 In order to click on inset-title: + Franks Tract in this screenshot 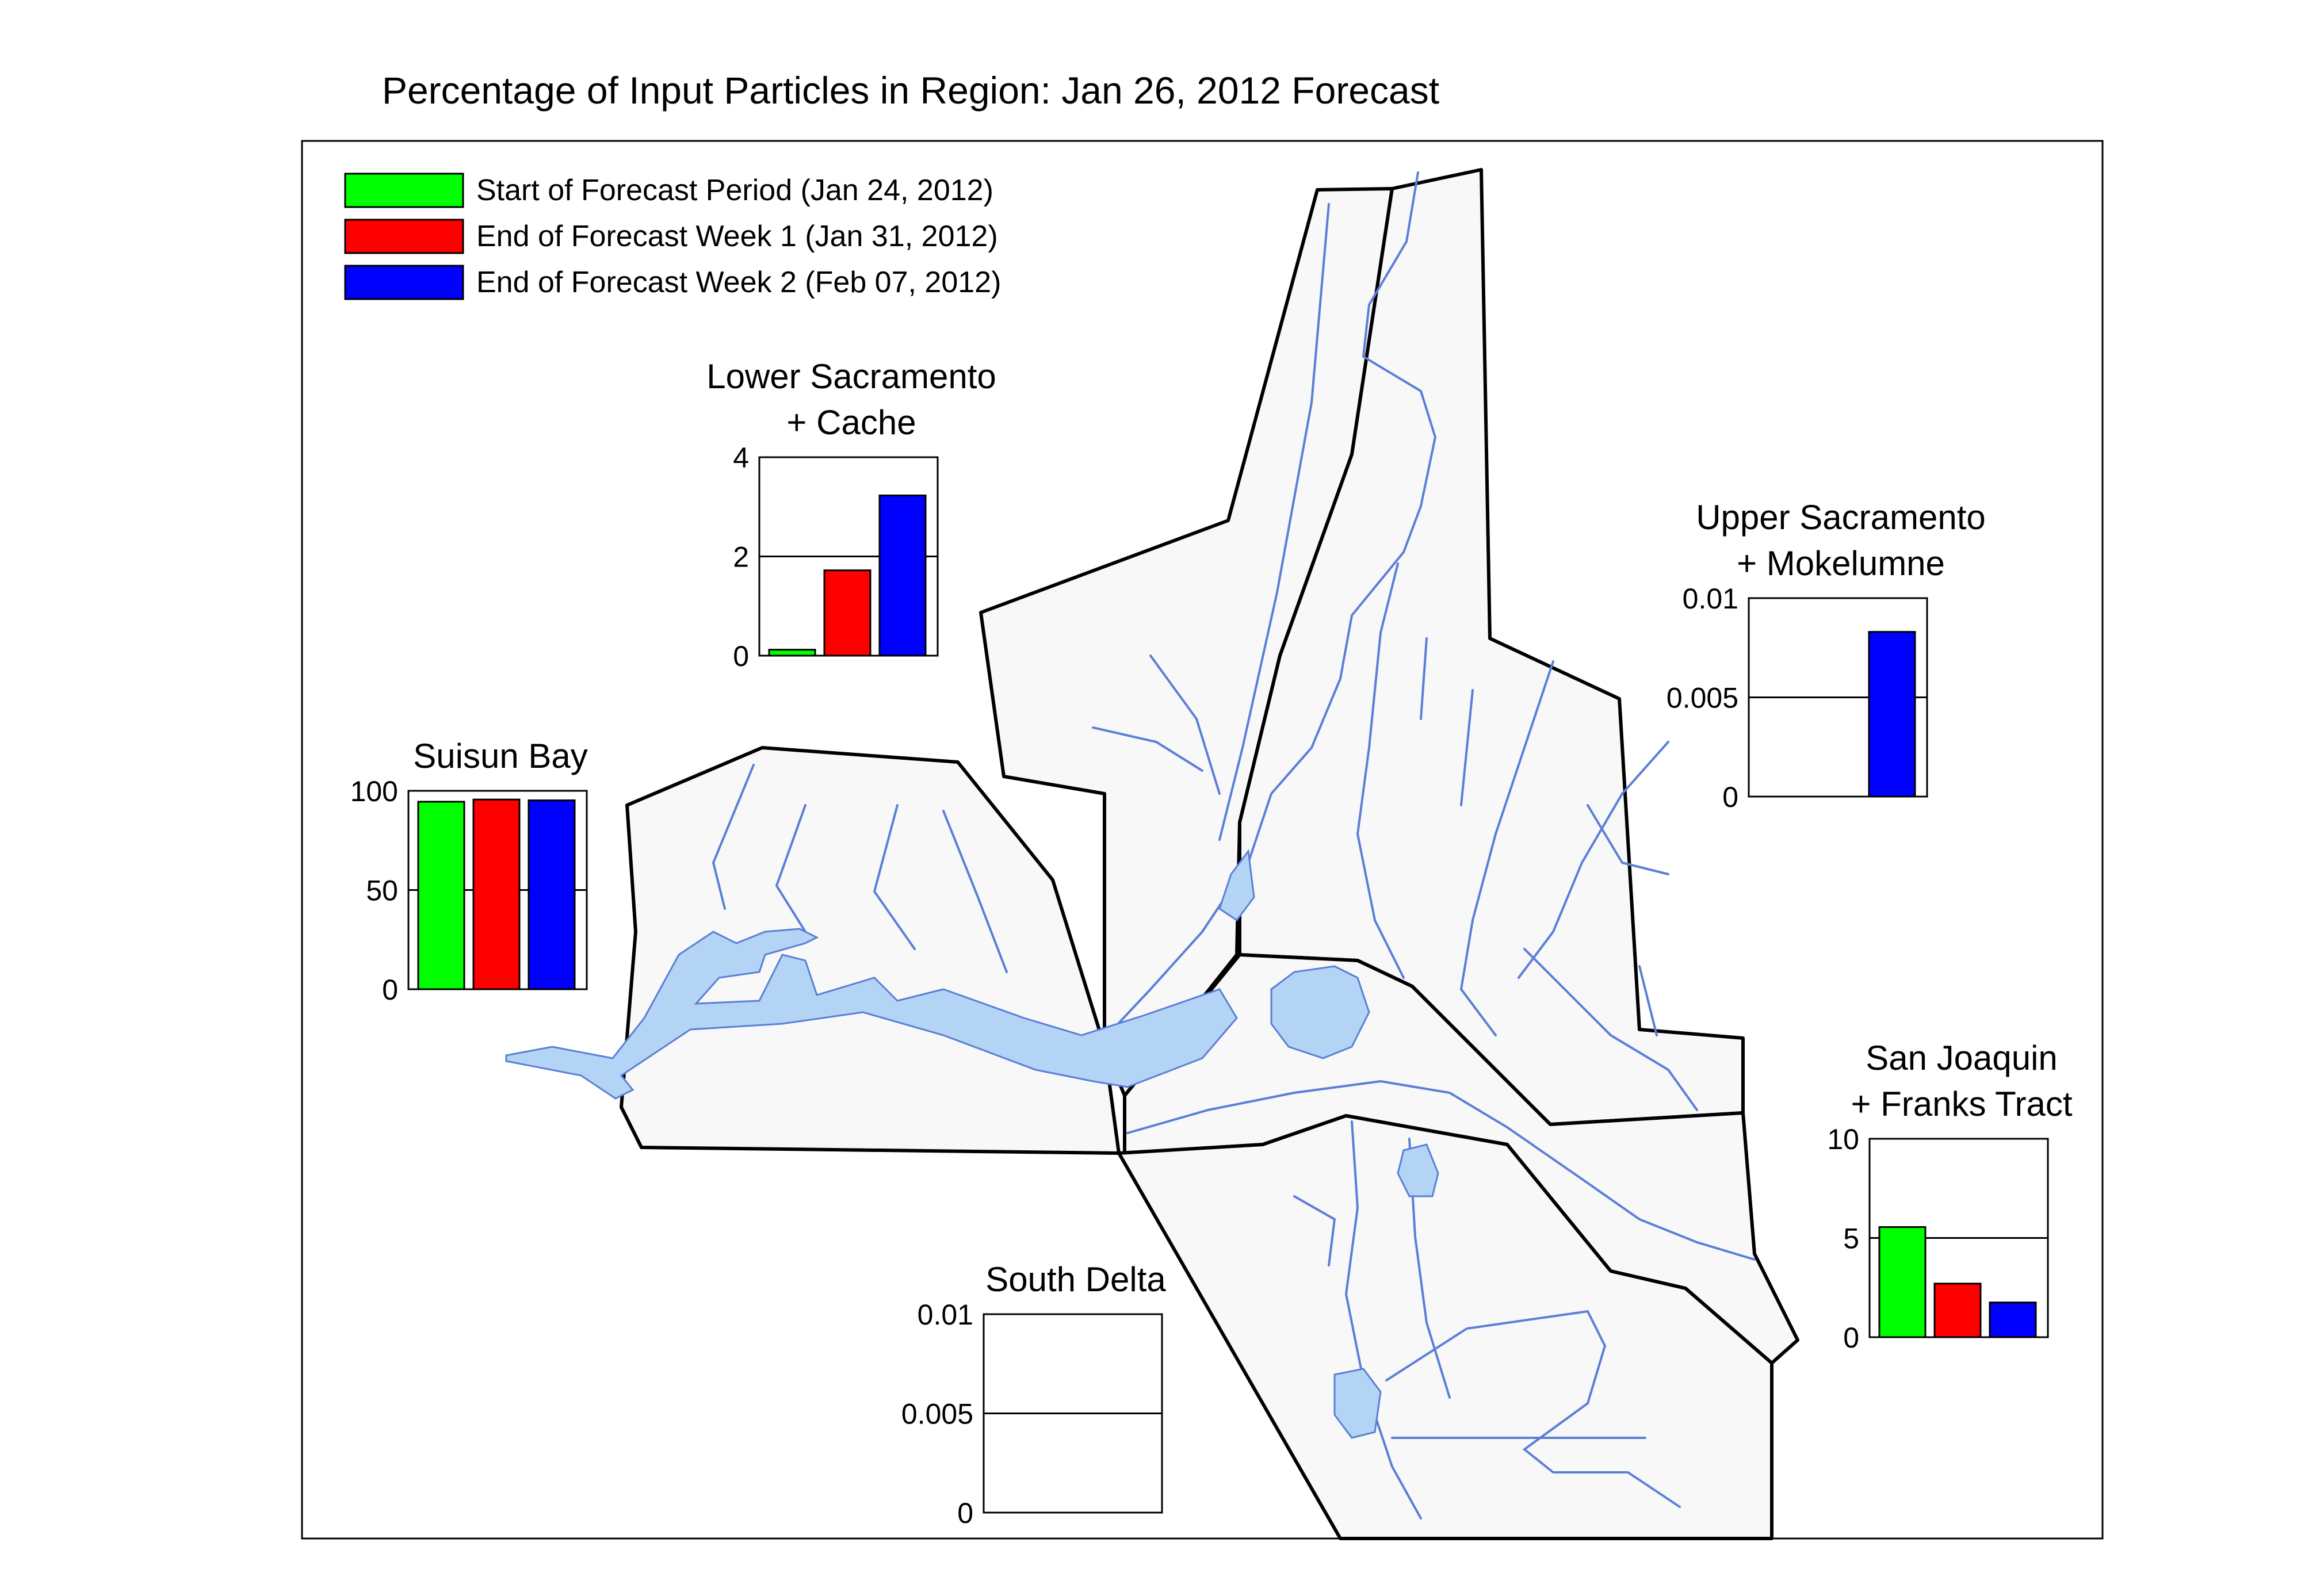, I will do `click(1962, 1104)`.